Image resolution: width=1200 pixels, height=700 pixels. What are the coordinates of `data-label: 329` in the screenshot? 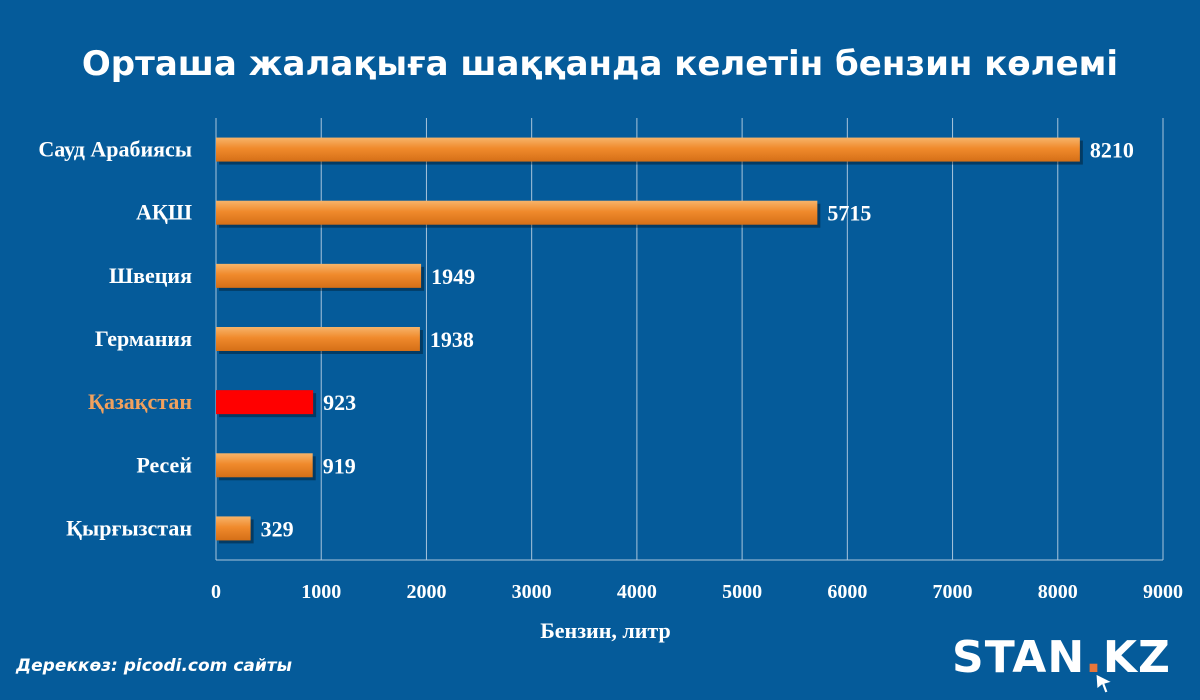 It's located at (277, 528).